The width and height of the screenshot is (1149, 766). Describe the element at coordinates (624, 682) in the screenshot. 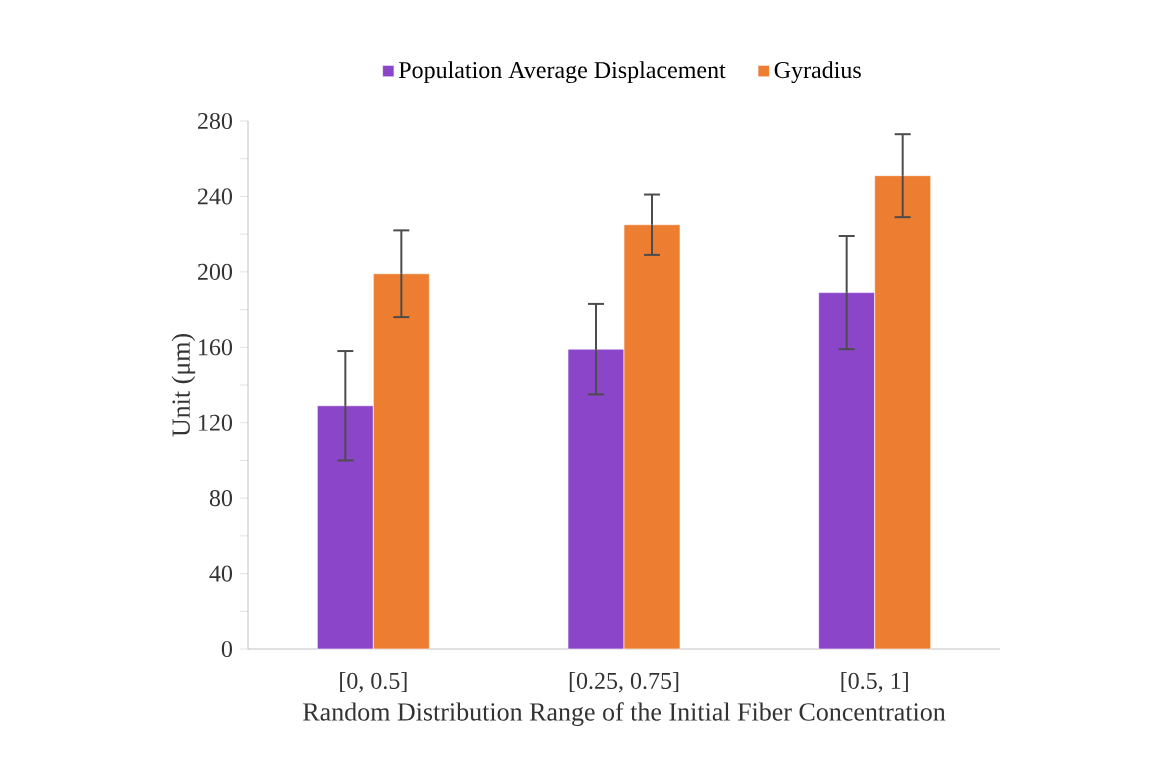

I see `x-tick-label: [0.25, 0.75]` at that location.